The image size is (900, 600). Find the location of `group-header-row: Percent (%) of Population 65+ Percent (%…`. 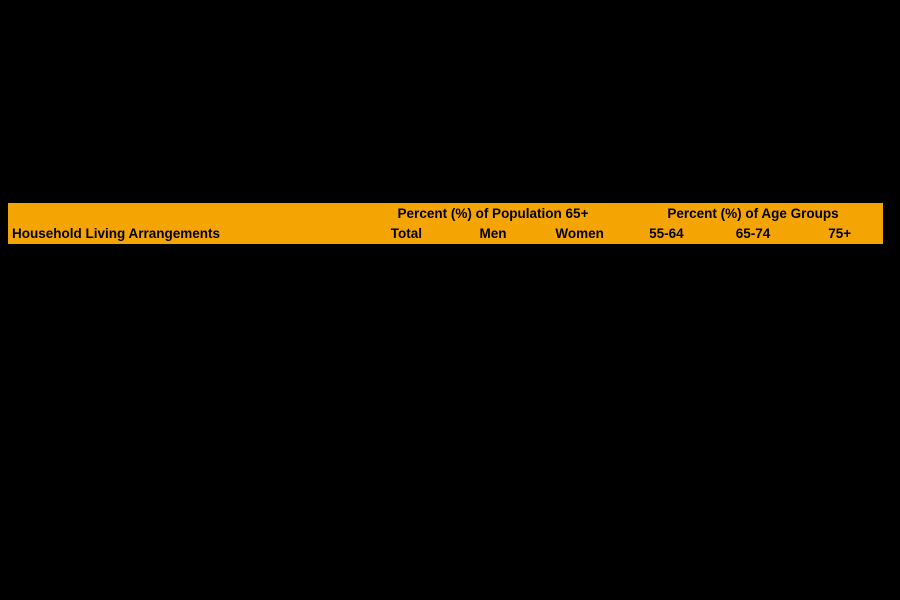

group-header-row: Percent (%) of Population 65+ Percent (%… is located at coordinates (445, 213).